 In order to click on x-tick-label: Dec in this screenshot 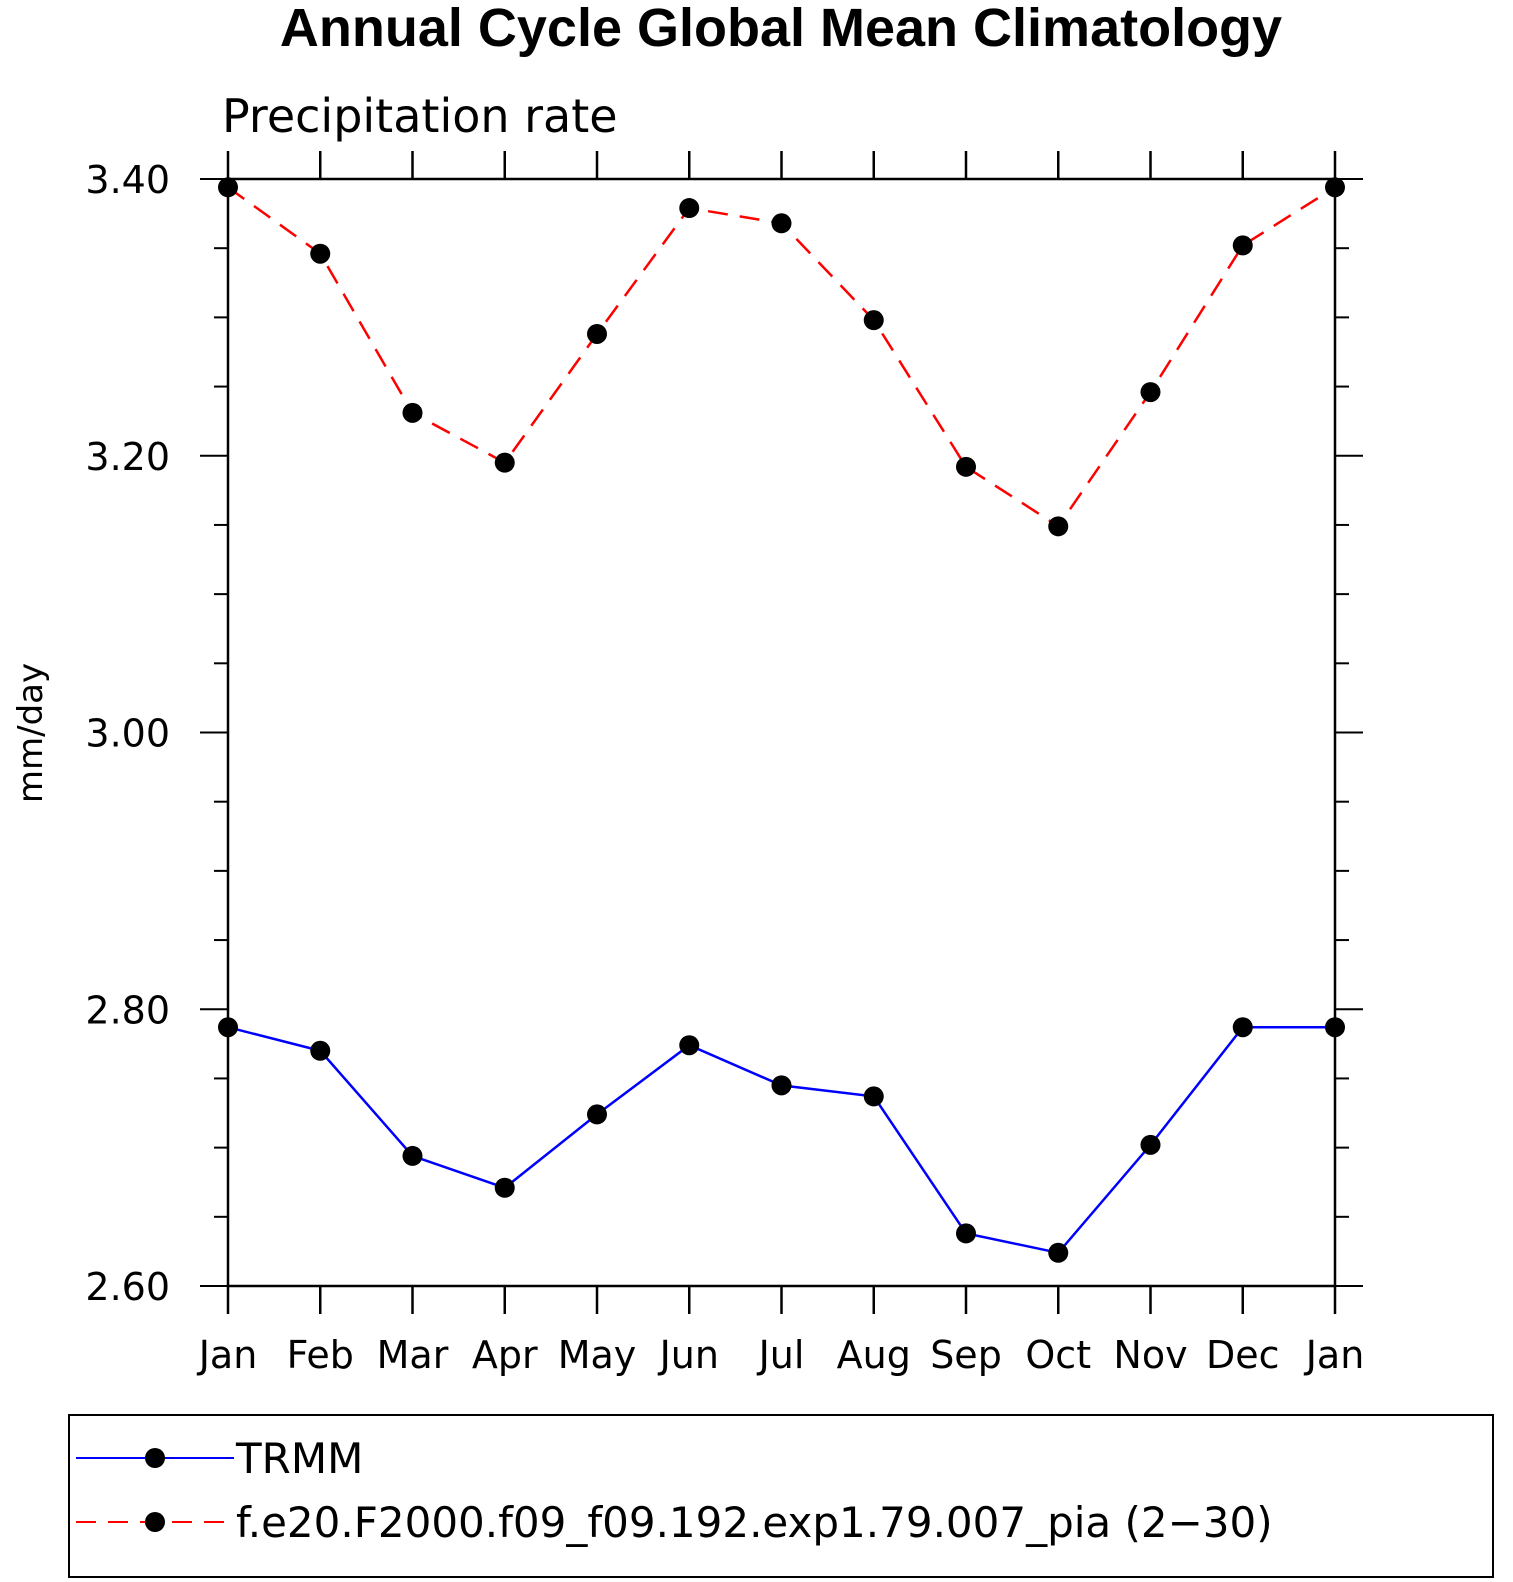, I will do `click(1243, 1355)`.